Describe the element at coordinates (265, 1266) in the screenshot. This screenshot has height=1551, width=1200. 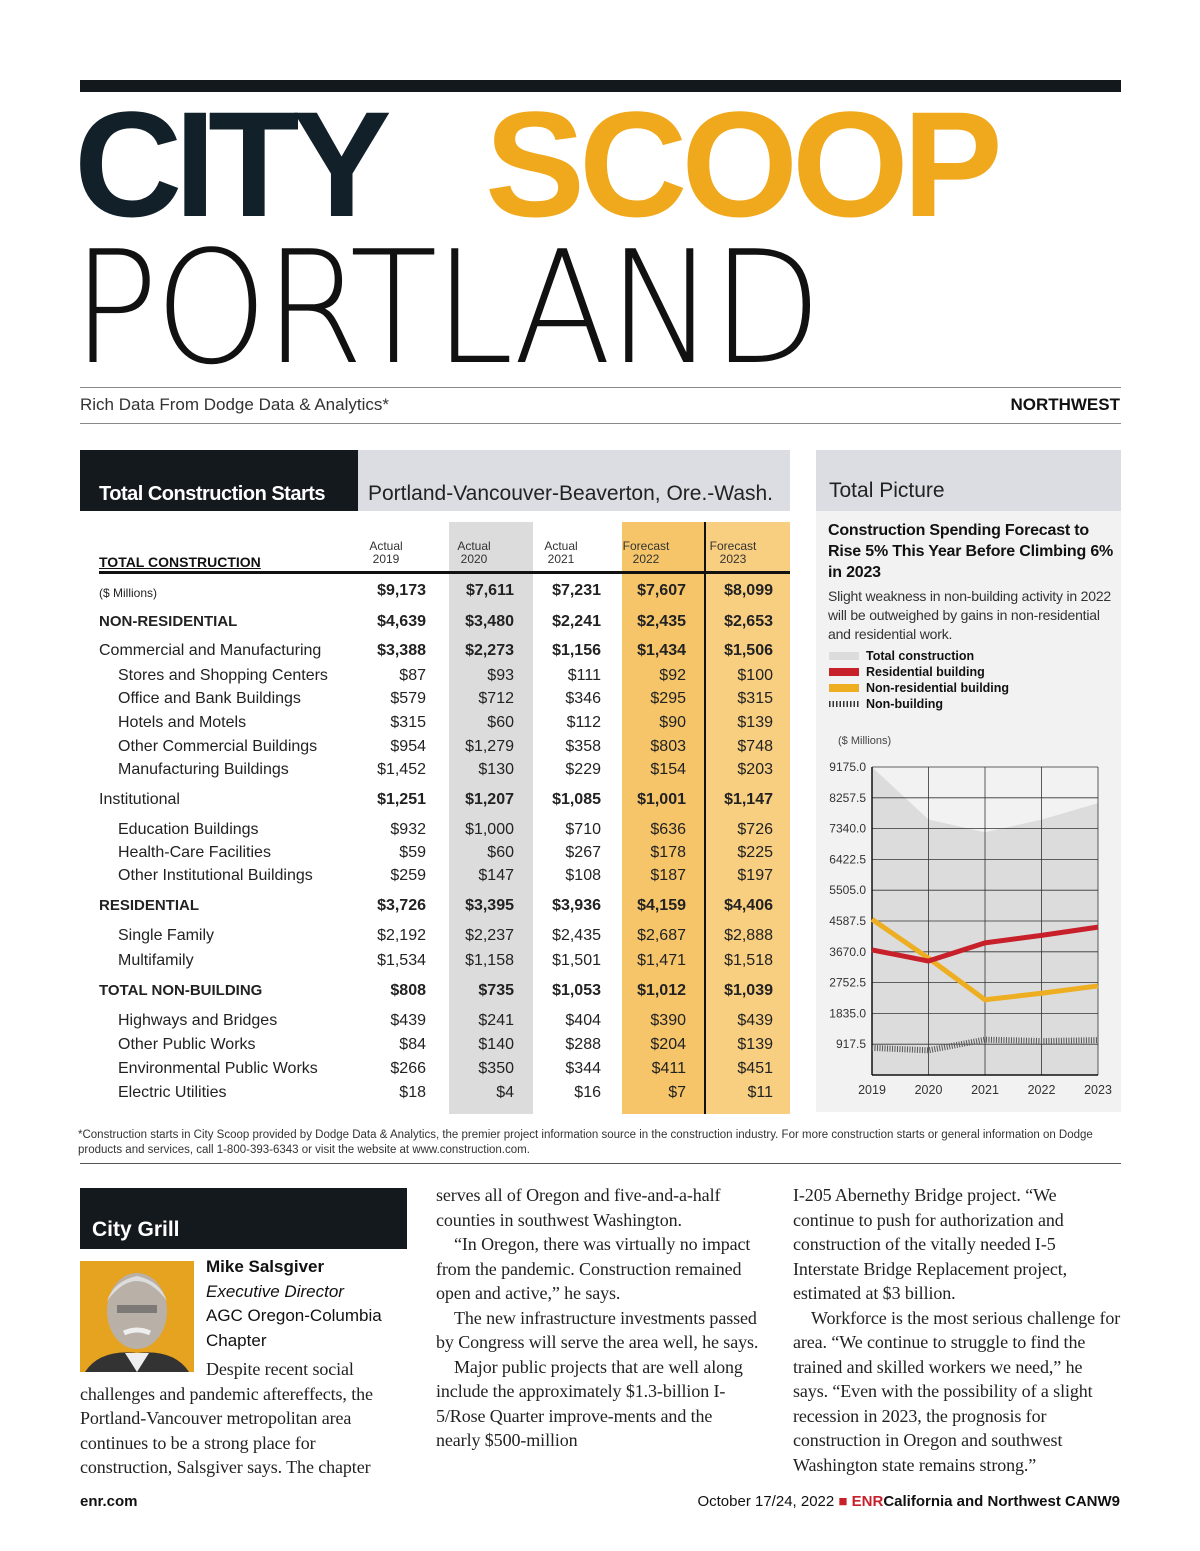
I see `author-name: Mike Salsgiver` at that location.